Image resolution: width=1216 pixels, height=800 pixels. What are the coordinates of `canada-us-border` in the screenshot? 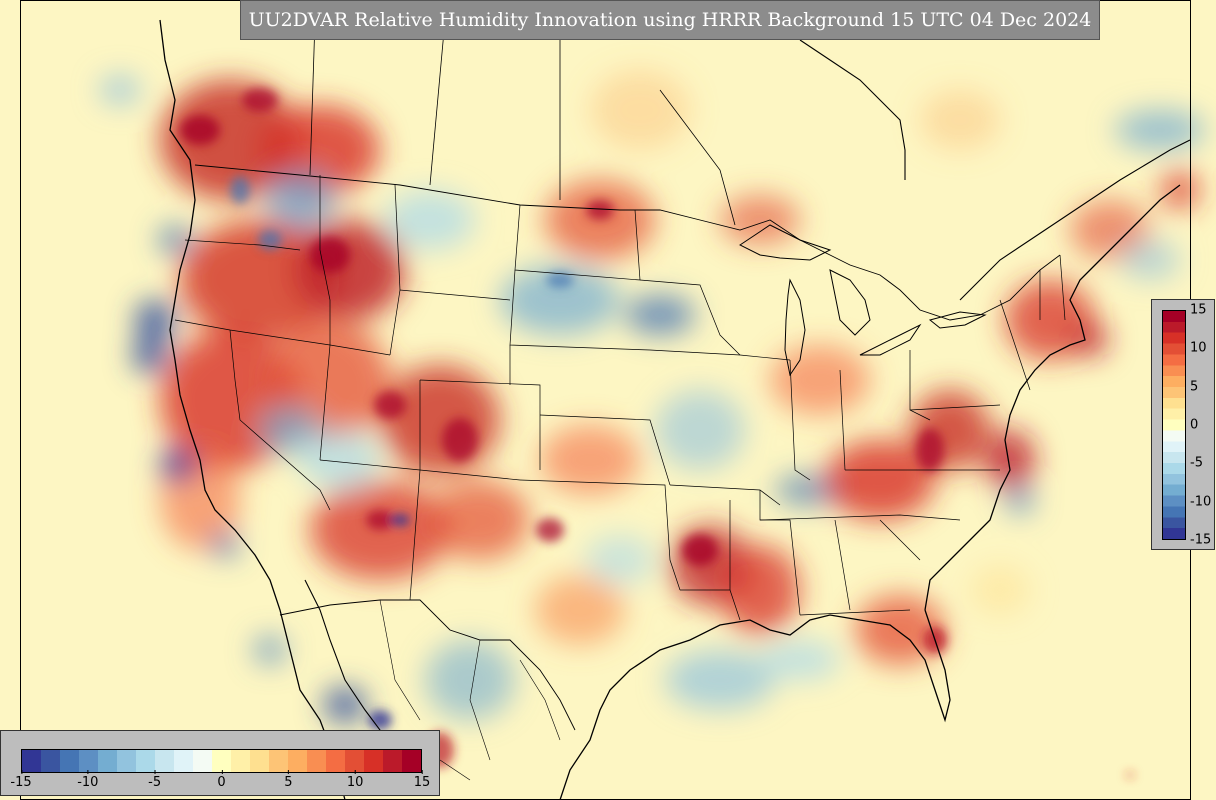 It's located at (627, 242).